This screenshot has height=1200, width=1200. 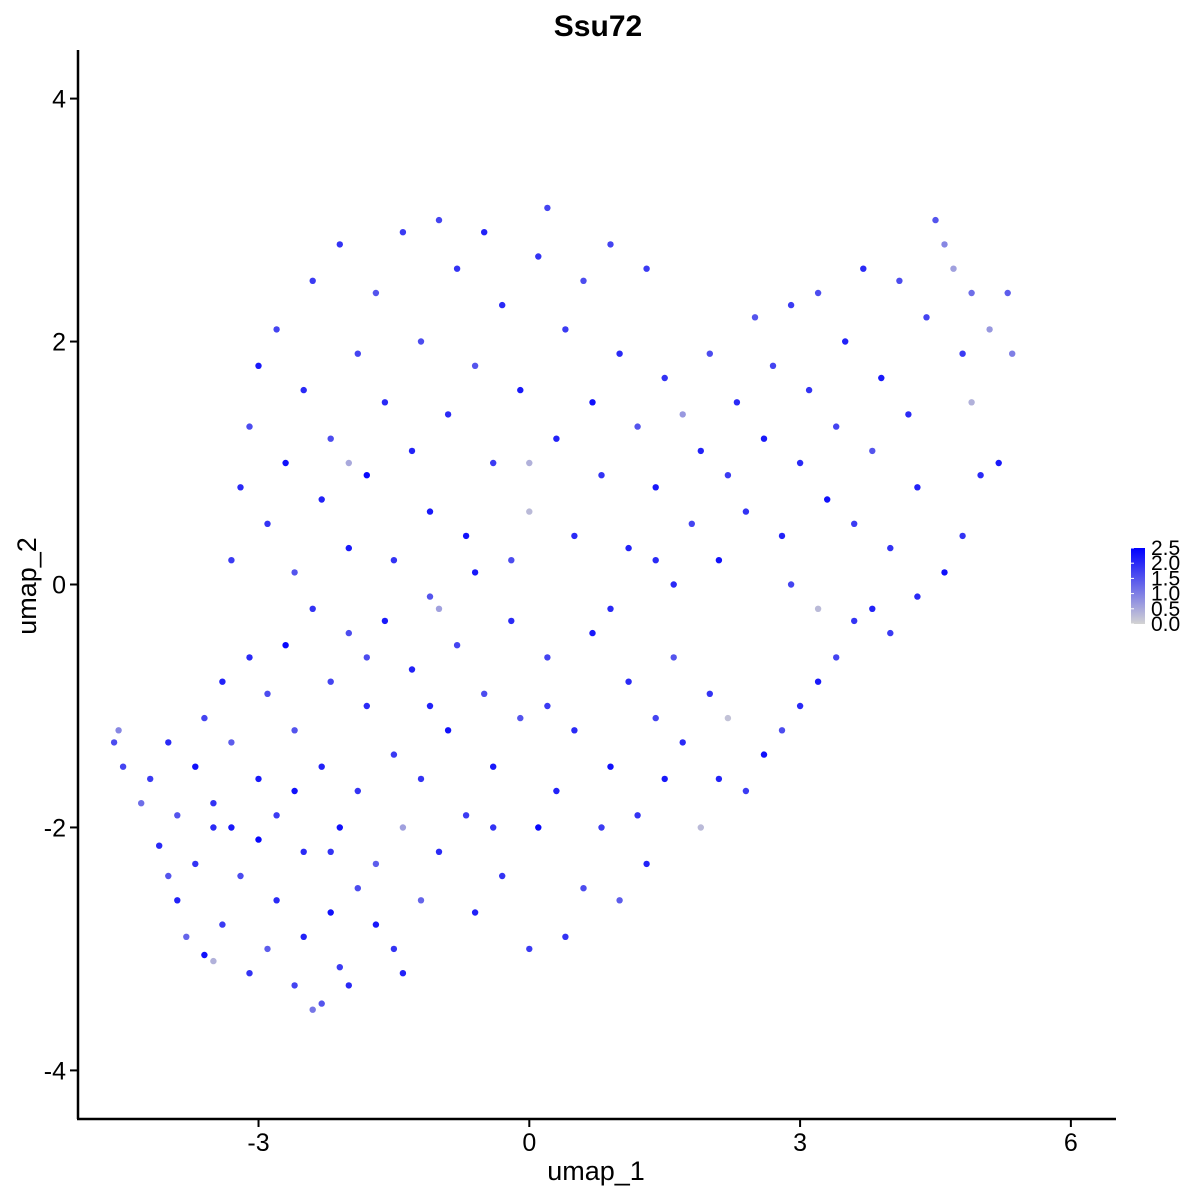 I want to click on y-tick-label: 0, so click(x=59, y=586).